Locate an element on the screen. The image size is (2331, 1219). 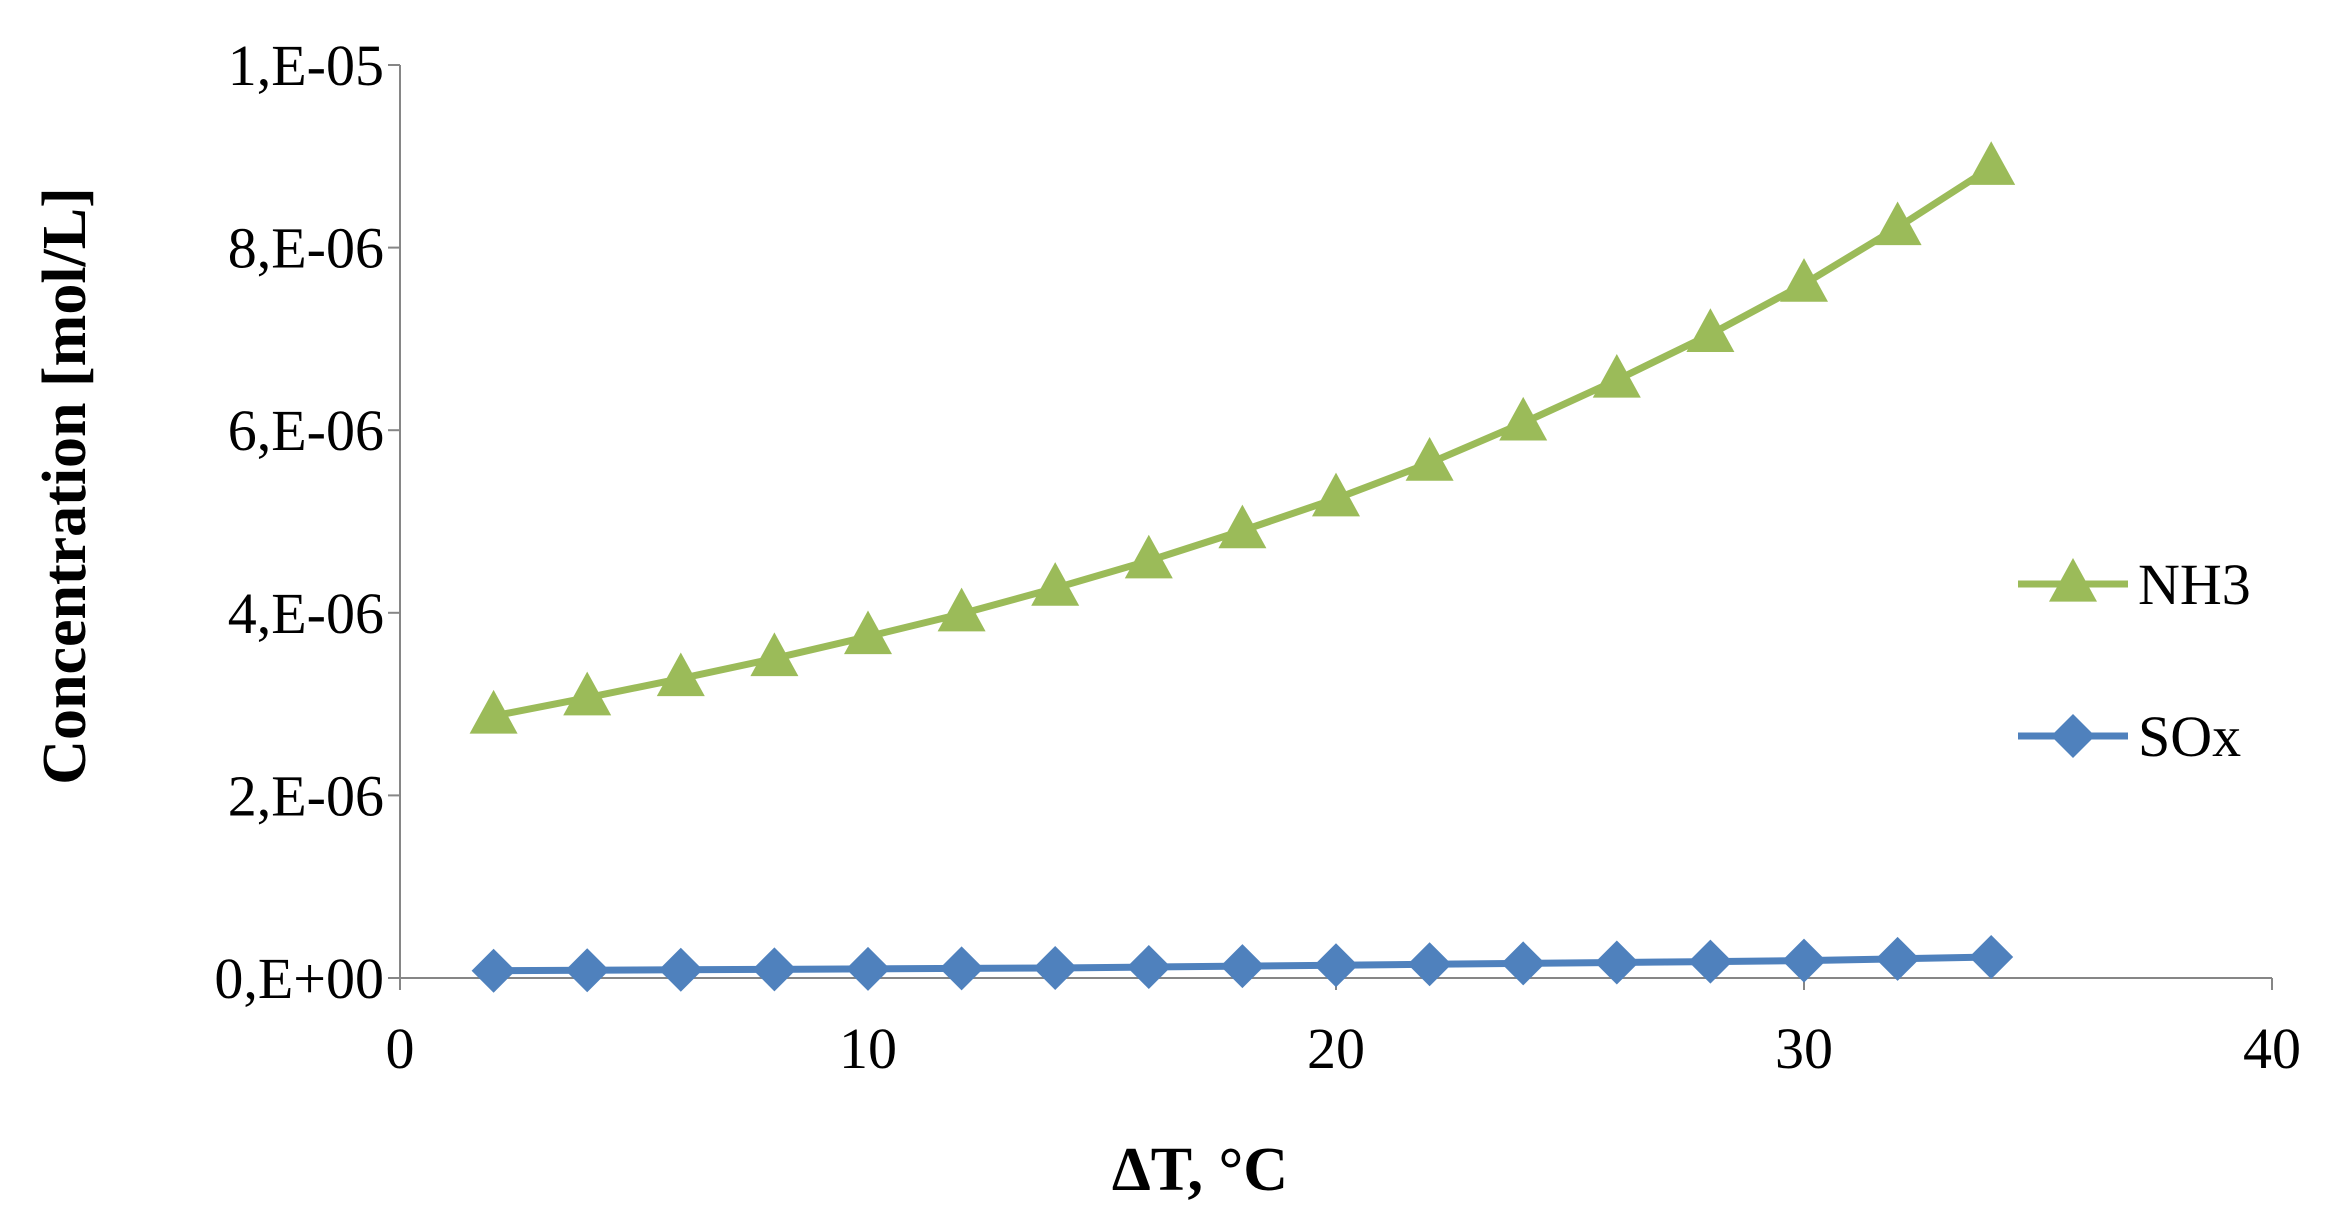
x-axis-title: ΔT, °C is located at coordinates (1200, 1170).